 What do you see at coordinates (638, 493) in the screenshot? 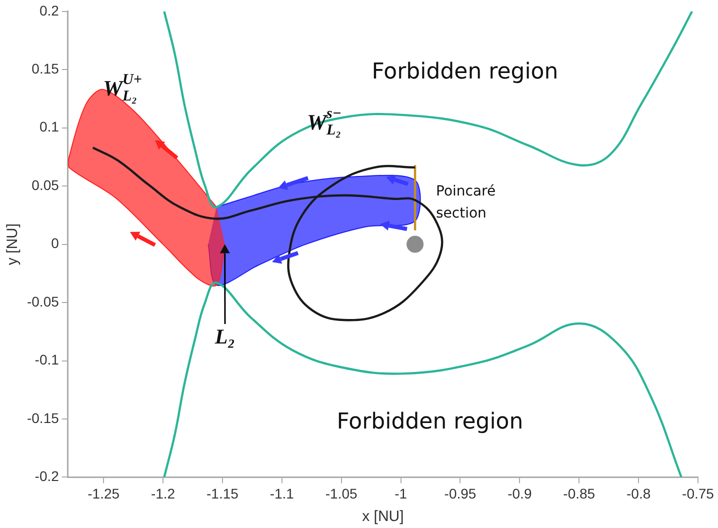
I see `x-tick-label: -0.8` at bounding box center [638, 493].